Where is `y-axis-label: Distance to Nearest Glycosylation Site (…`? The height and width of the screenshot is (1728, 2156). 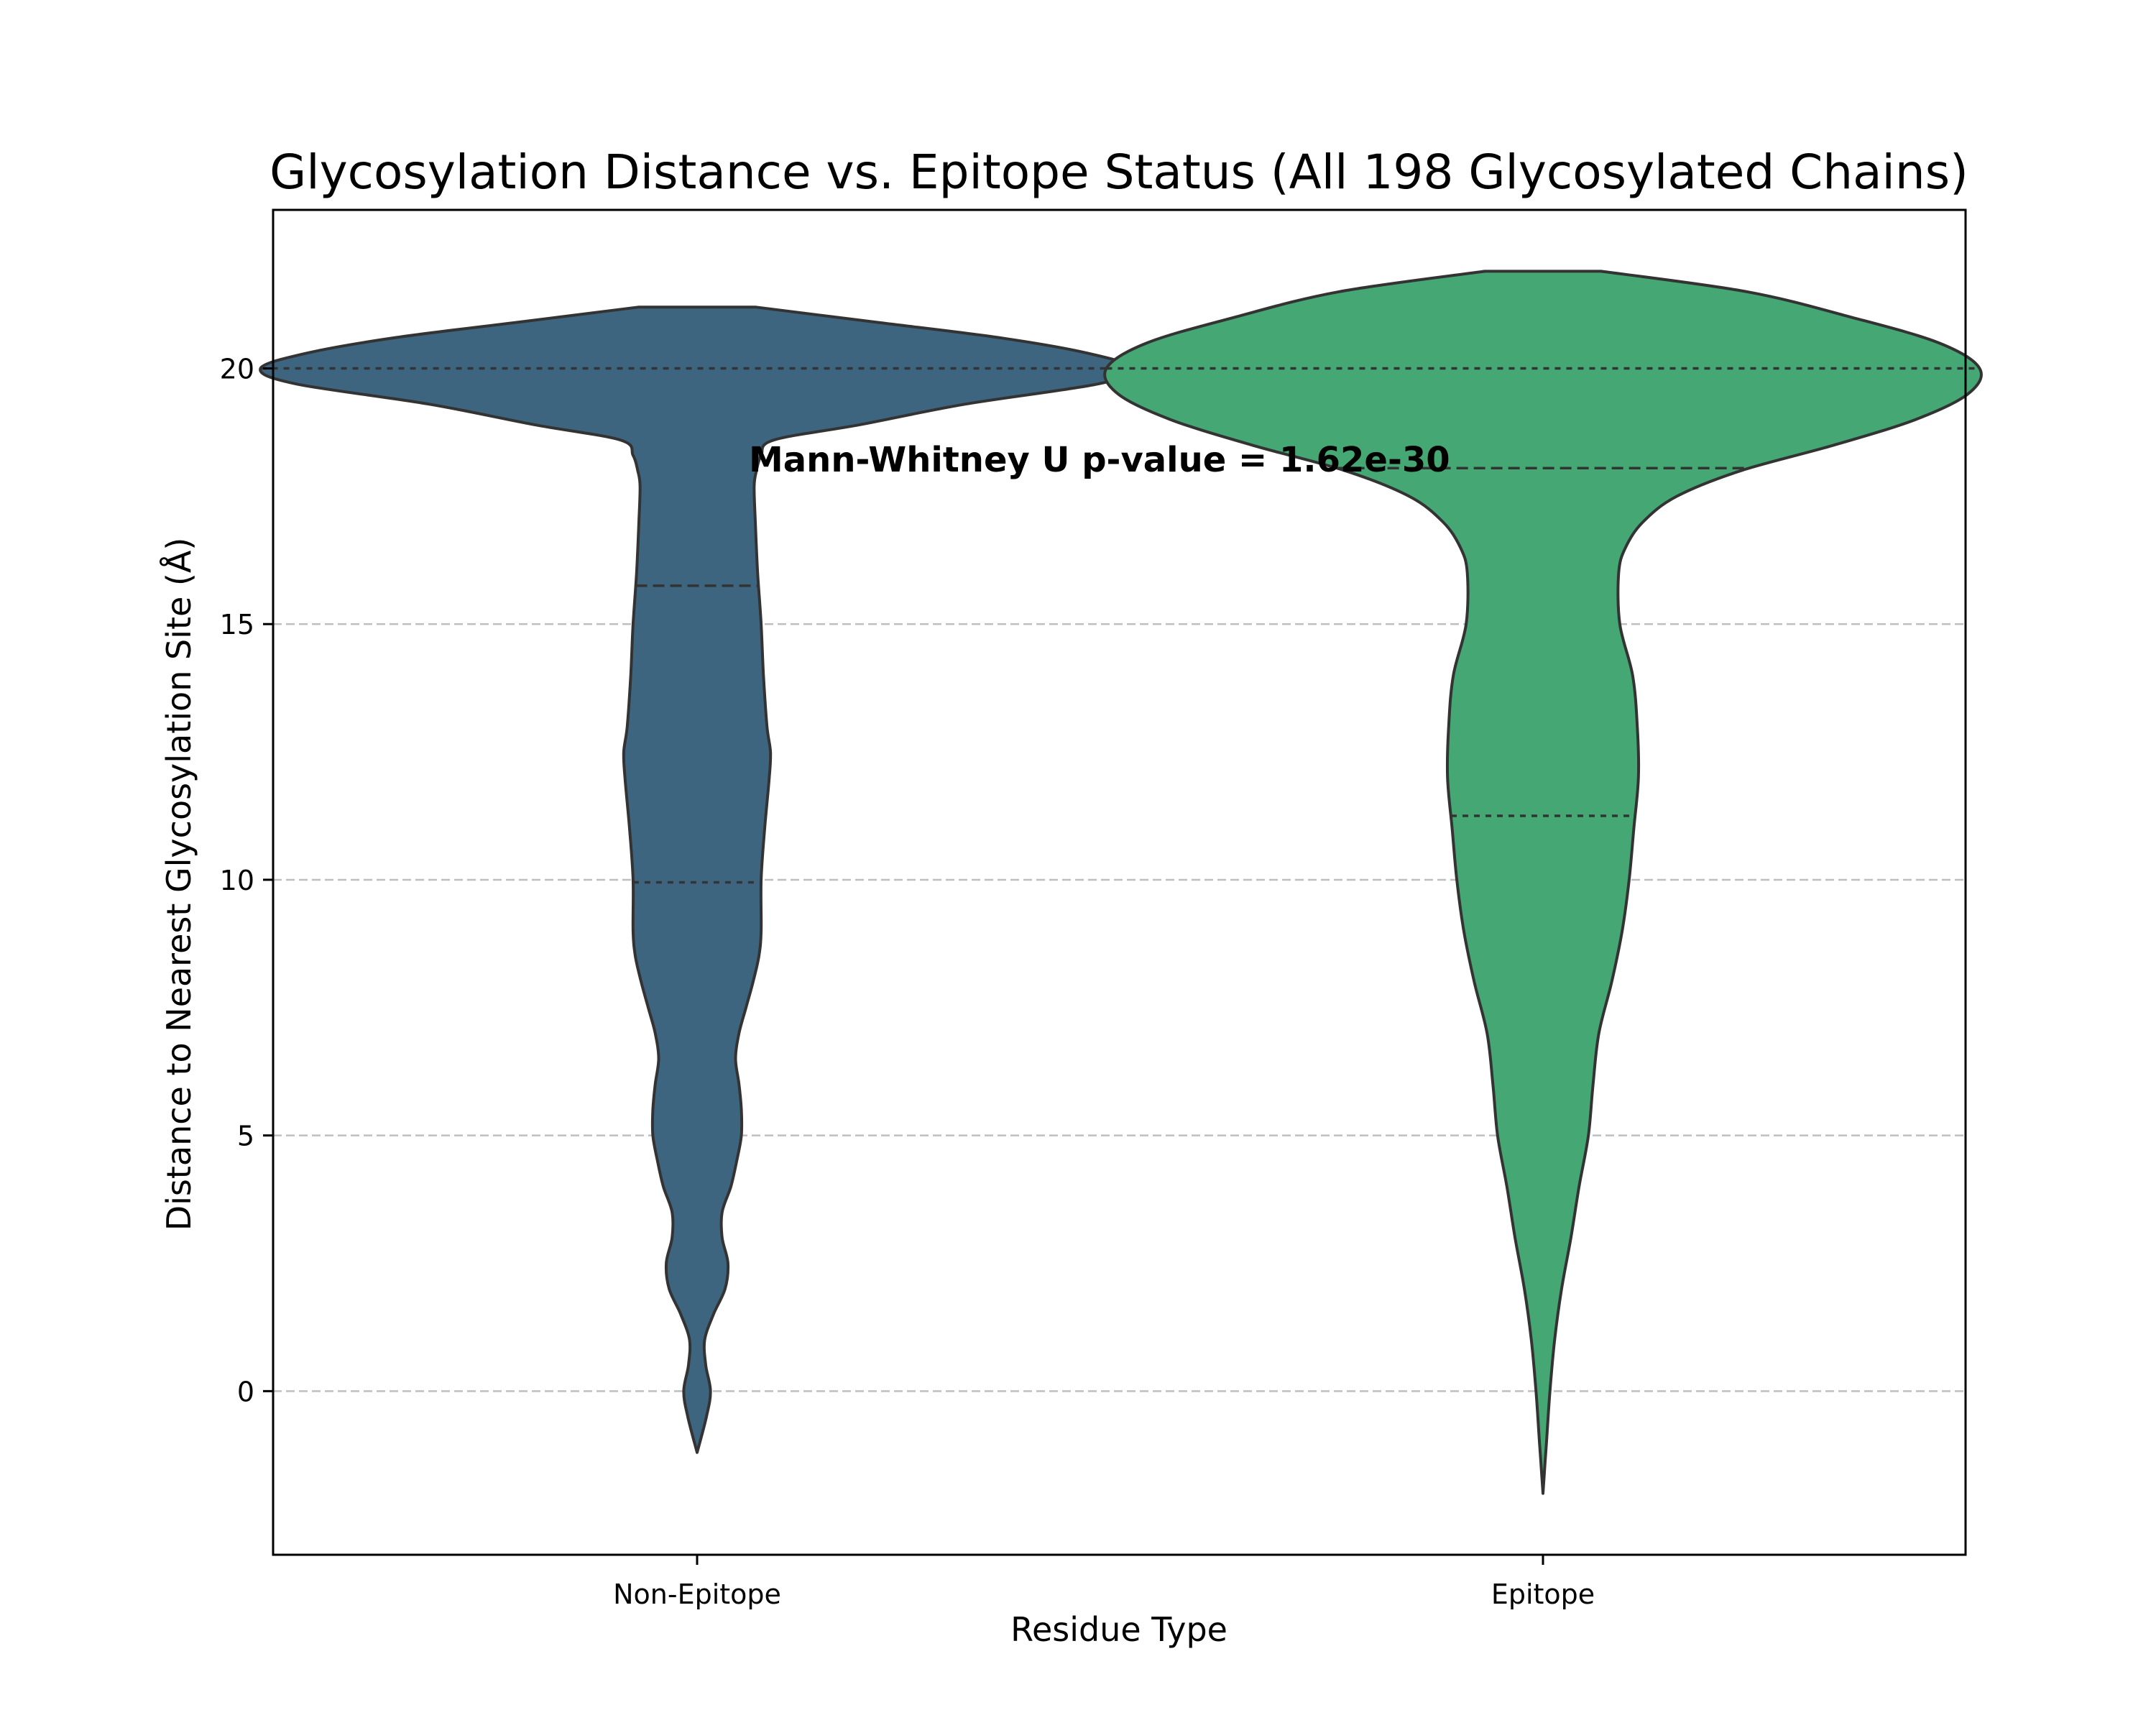
y-axis-label: Distance to Nearest Glycosylation Site (… is located at coordinates (179, 884).